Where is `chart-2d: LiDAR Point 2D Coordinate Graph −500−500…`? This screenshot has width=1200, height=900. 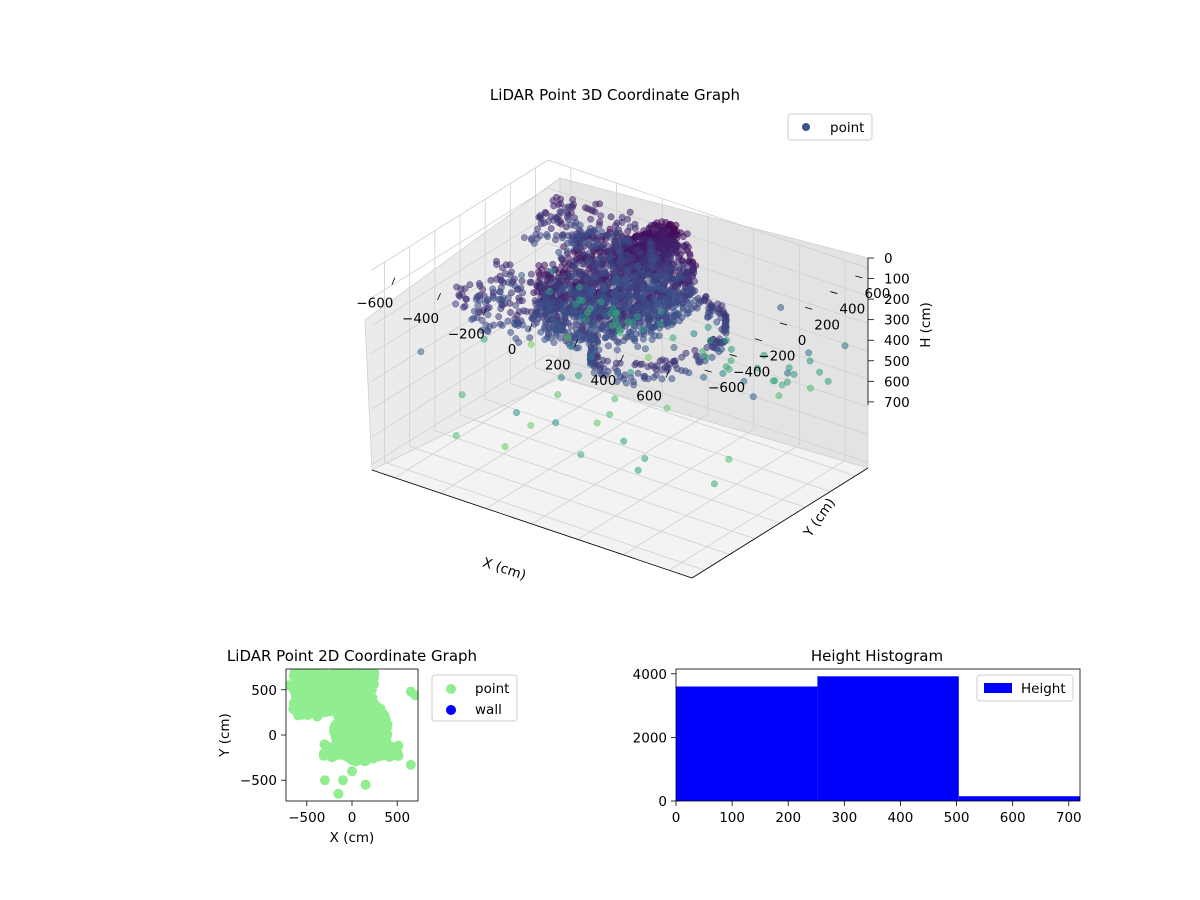
chart-2d: LiDAR Point 2D Coordinate Graph −500−500… is located at coordinates (367, 746).